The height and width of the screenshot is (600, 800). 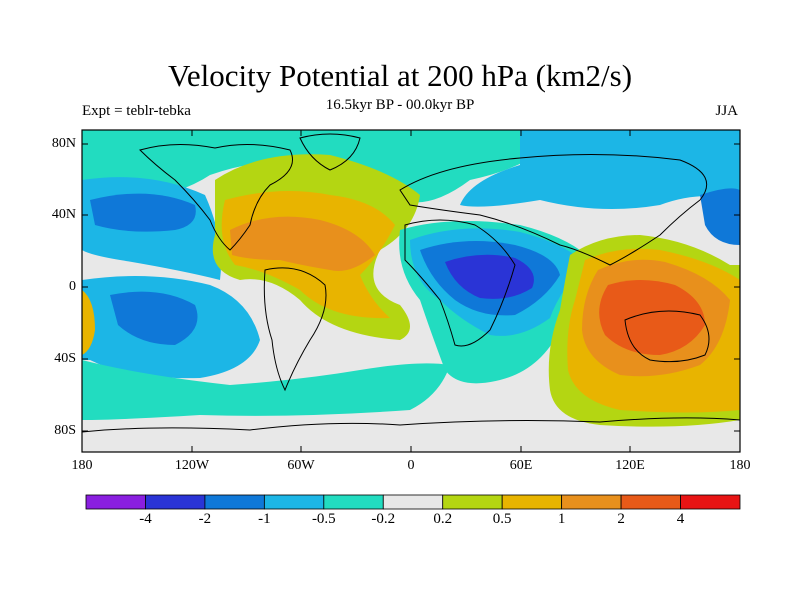 I want to click on season-label: JJA, so click(x=726, y=111).